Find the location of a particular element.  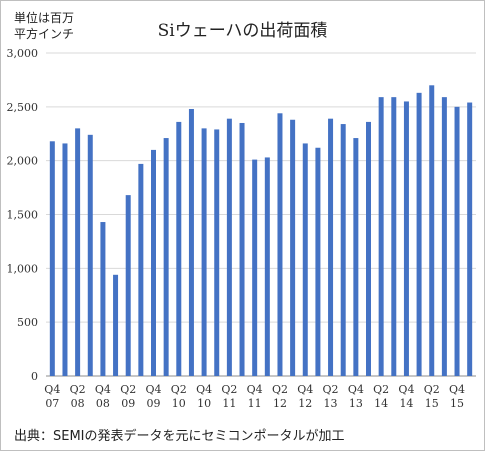

x-tick-label-year: 07 is located at coordinates (52, 403).